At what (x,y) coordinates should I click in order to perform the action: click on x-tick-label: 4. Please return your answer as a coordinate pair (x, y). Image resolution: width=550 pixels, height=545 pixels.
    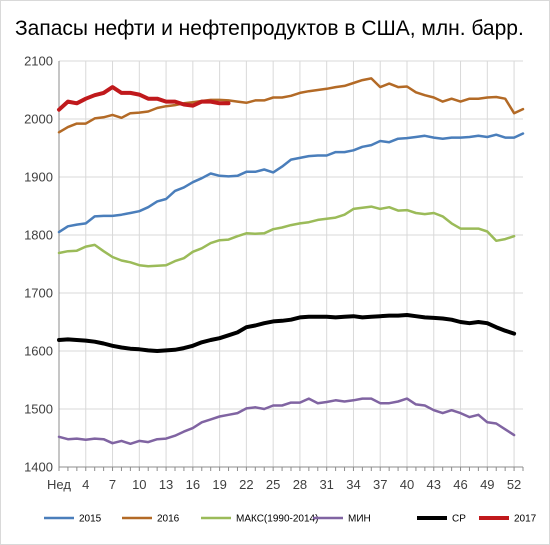
    Looking at the image, I should click on (85, 484).